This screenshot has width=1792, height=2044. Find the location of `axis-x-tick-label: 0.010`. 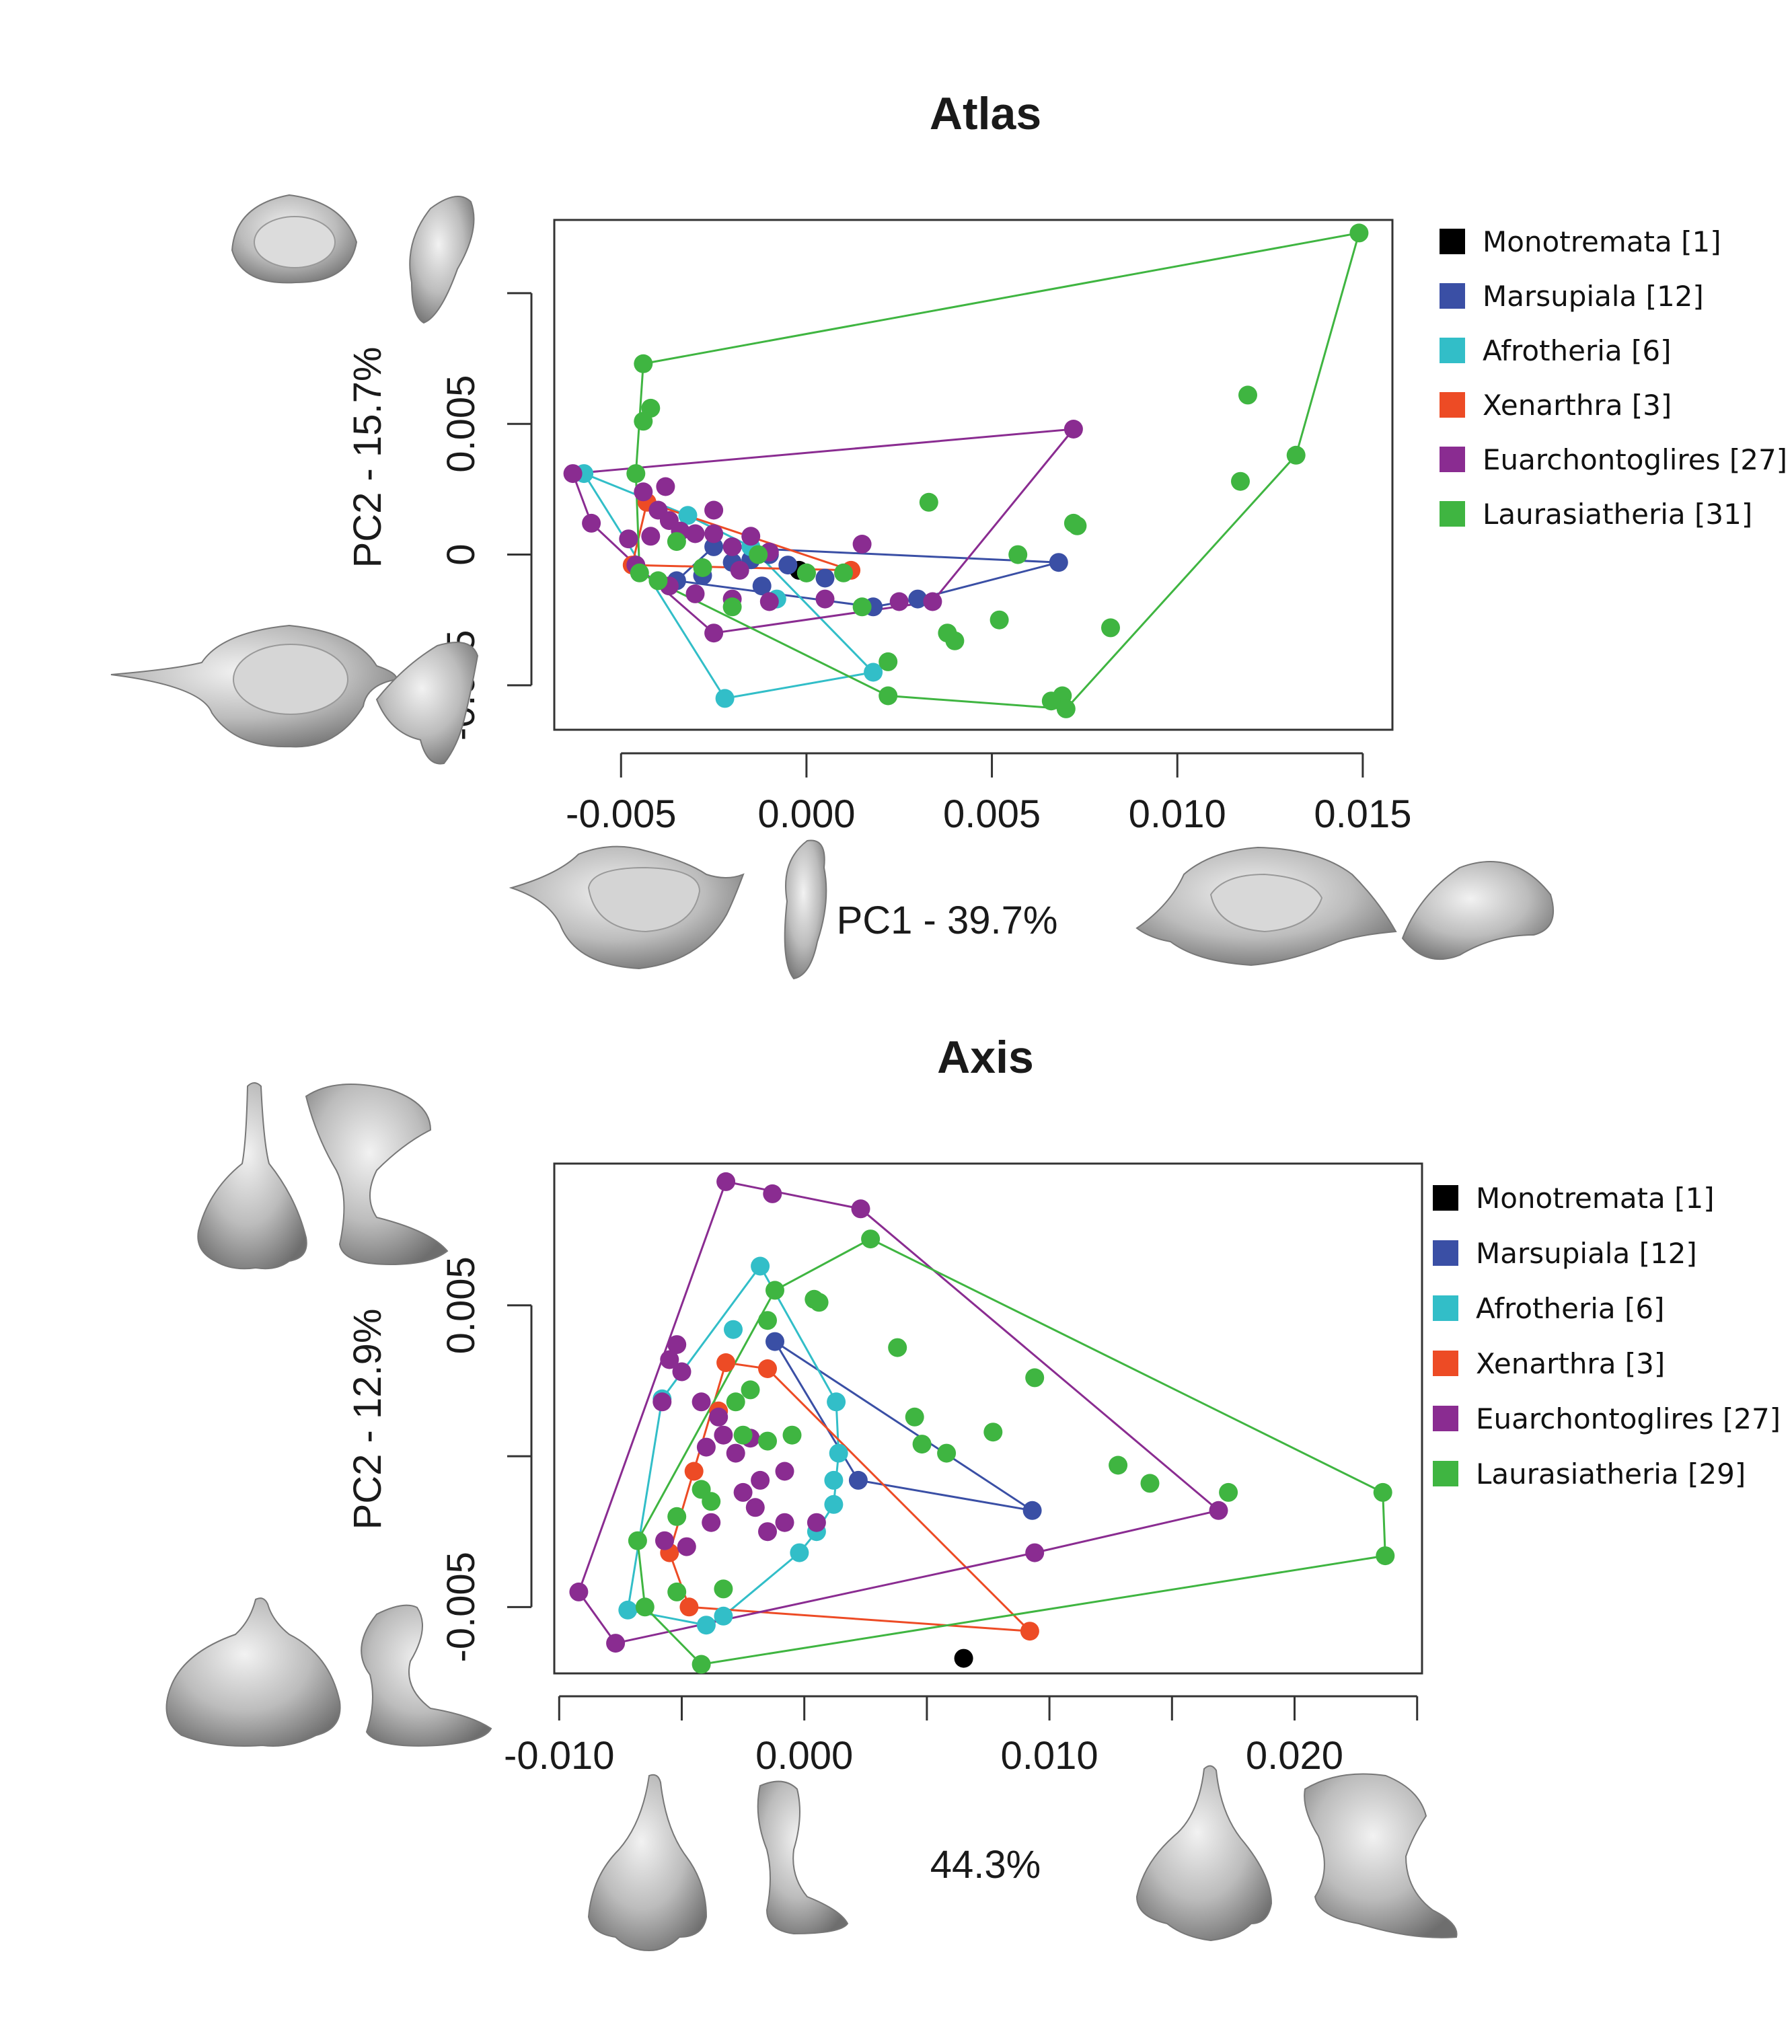

axis-x-tick-label: 0.010 is located at coordinates (1049, 1756).